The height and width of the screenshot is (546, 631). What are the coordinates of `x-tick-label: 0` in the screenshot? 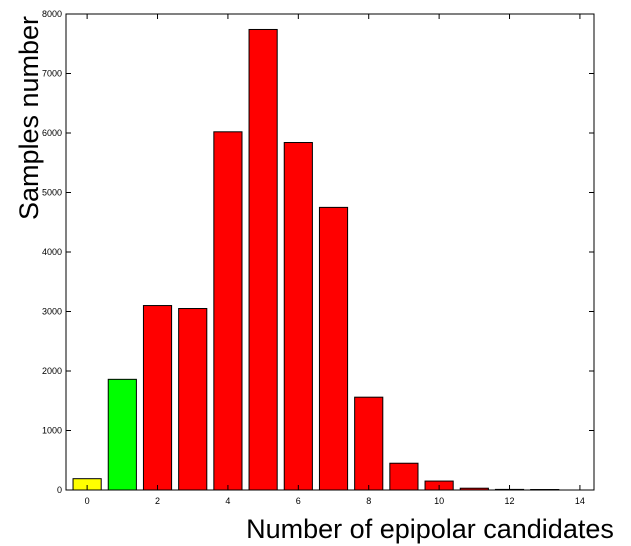 It's located at (87, 501).